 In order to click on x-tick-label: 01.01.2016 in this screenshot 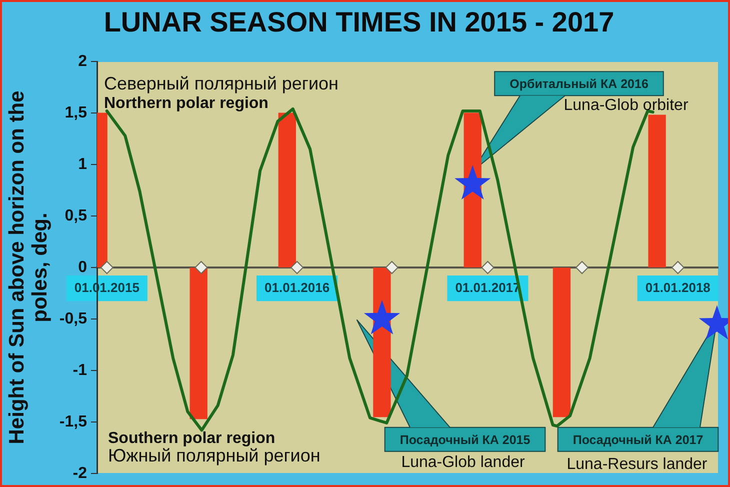, I will do `click(297, 287)`.